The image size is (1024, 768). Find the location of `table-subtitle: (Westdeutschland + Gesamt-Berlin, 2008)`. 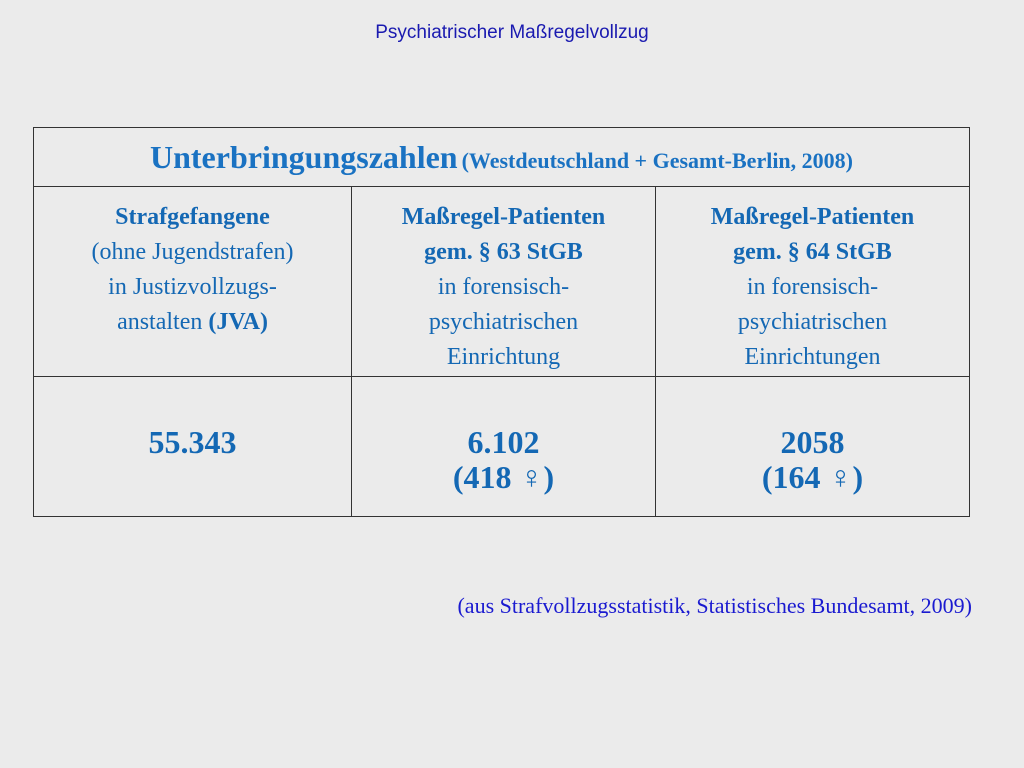

table-subtitle: (Westdeutschland + Gesamt-Berlin, 2008) is located at coordinates (657, 160).